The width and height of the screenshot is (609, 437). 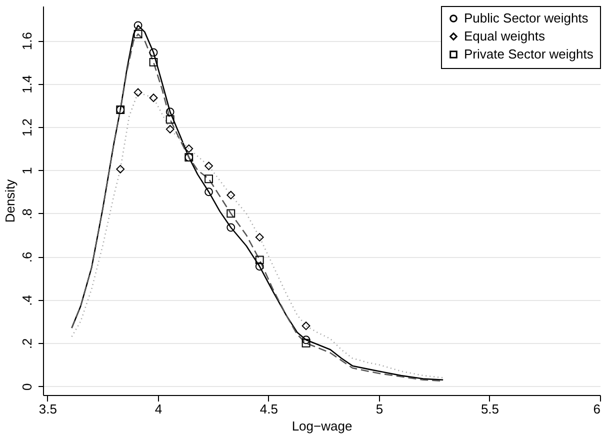 What do you see at coordinates (27, 41) in the screenshot?
I see `y-tick-label: 1.6` at bounding box center [27, 41].